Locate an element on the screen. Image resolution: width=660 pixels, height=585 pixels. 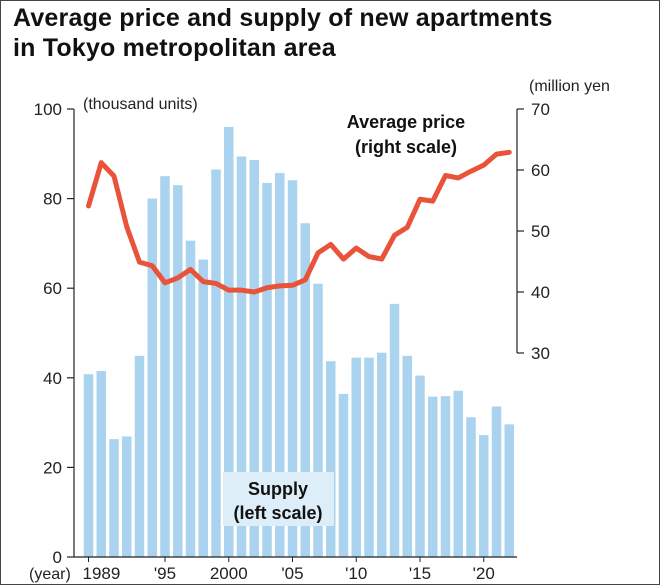
supply-bar-2006 is located at coordinates (305, 390).